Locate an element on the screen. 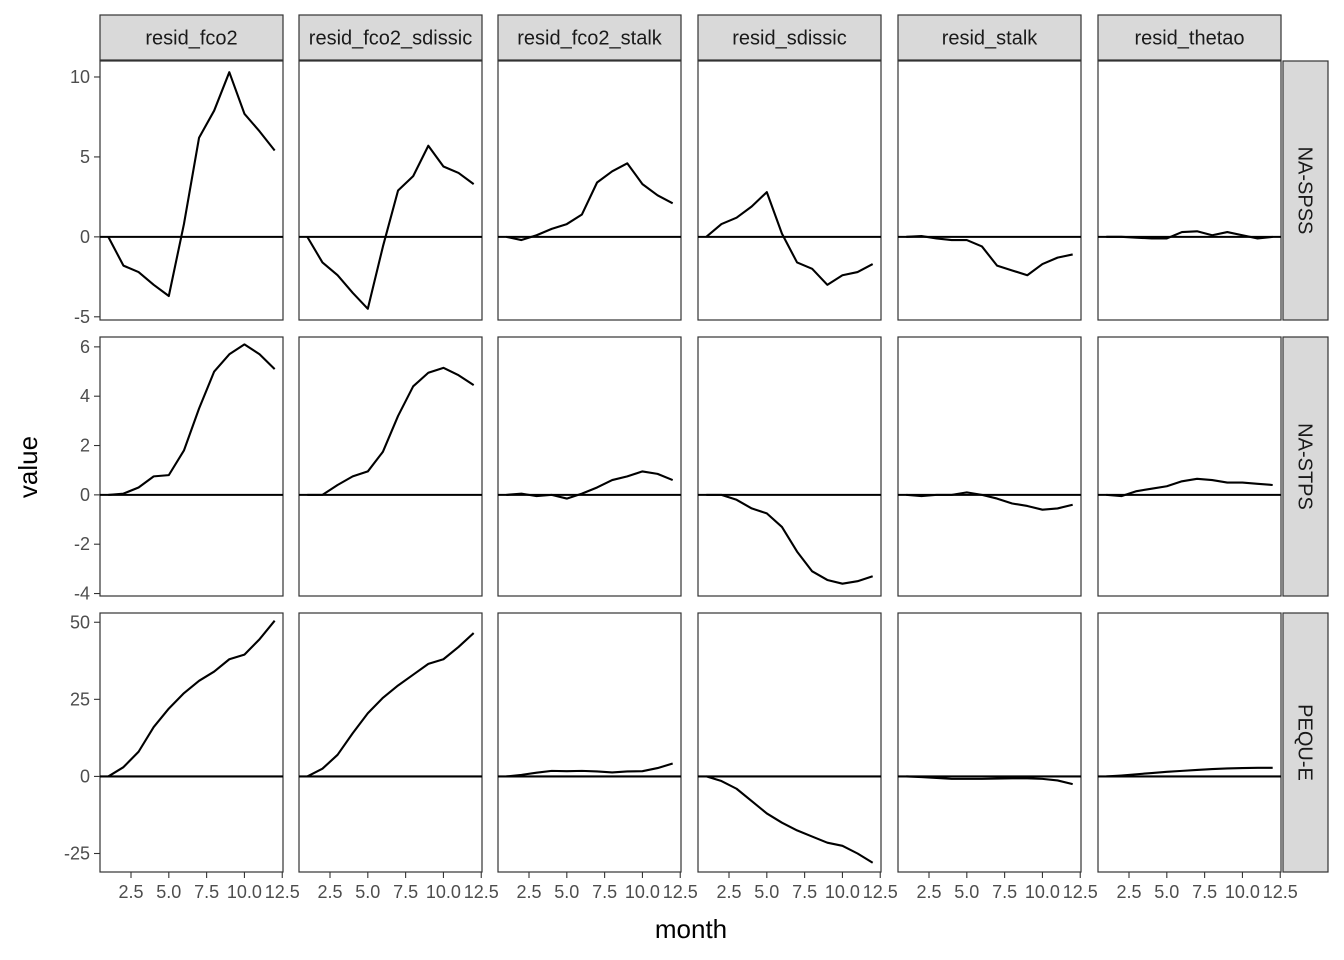 This screenshot has width=1344, height=960. panel-na-stps-resid-stalk is located at coordinates (989, 466).